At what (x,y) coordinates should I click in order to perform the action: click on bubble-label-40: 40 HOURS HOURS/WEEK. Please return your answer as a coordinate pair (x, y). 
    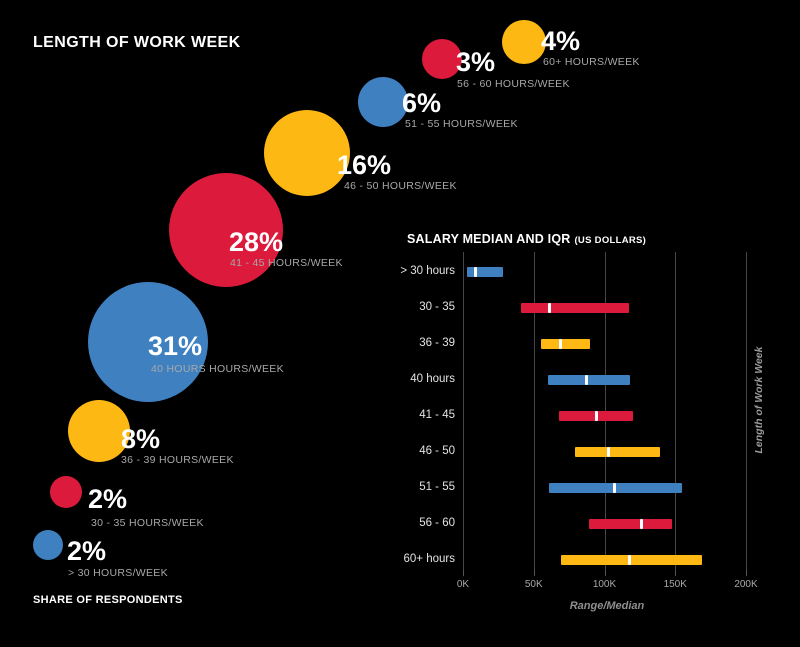
    Looking at the image, I should click on (217, 369).